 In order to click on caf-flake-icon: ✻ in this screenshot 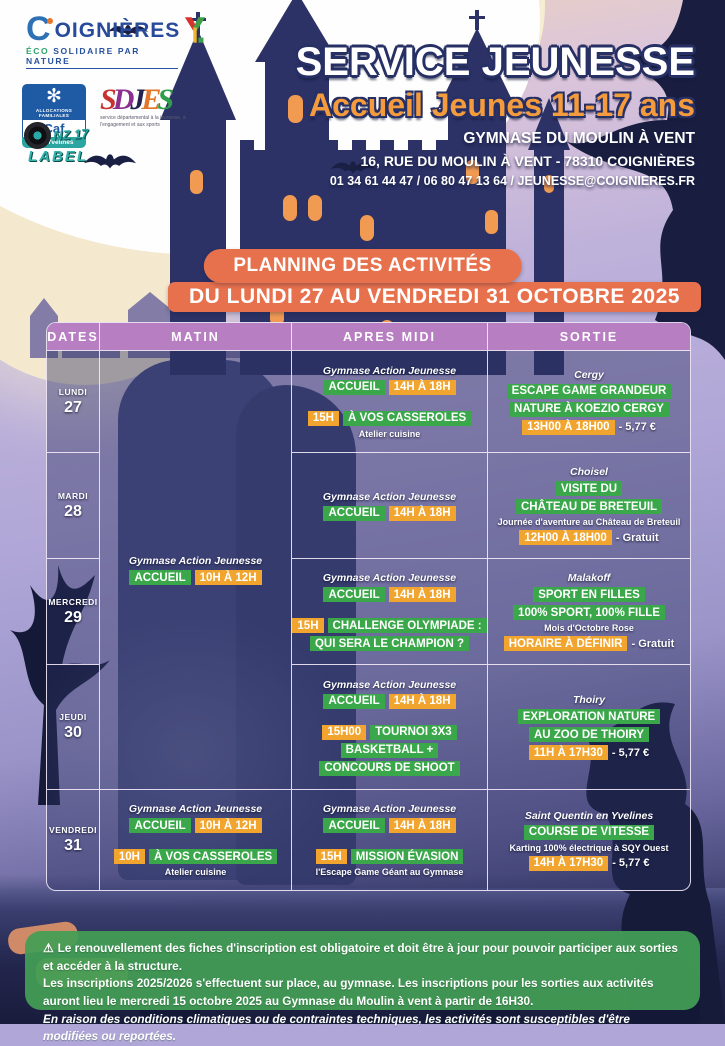, I will do `click(54, 96)`.